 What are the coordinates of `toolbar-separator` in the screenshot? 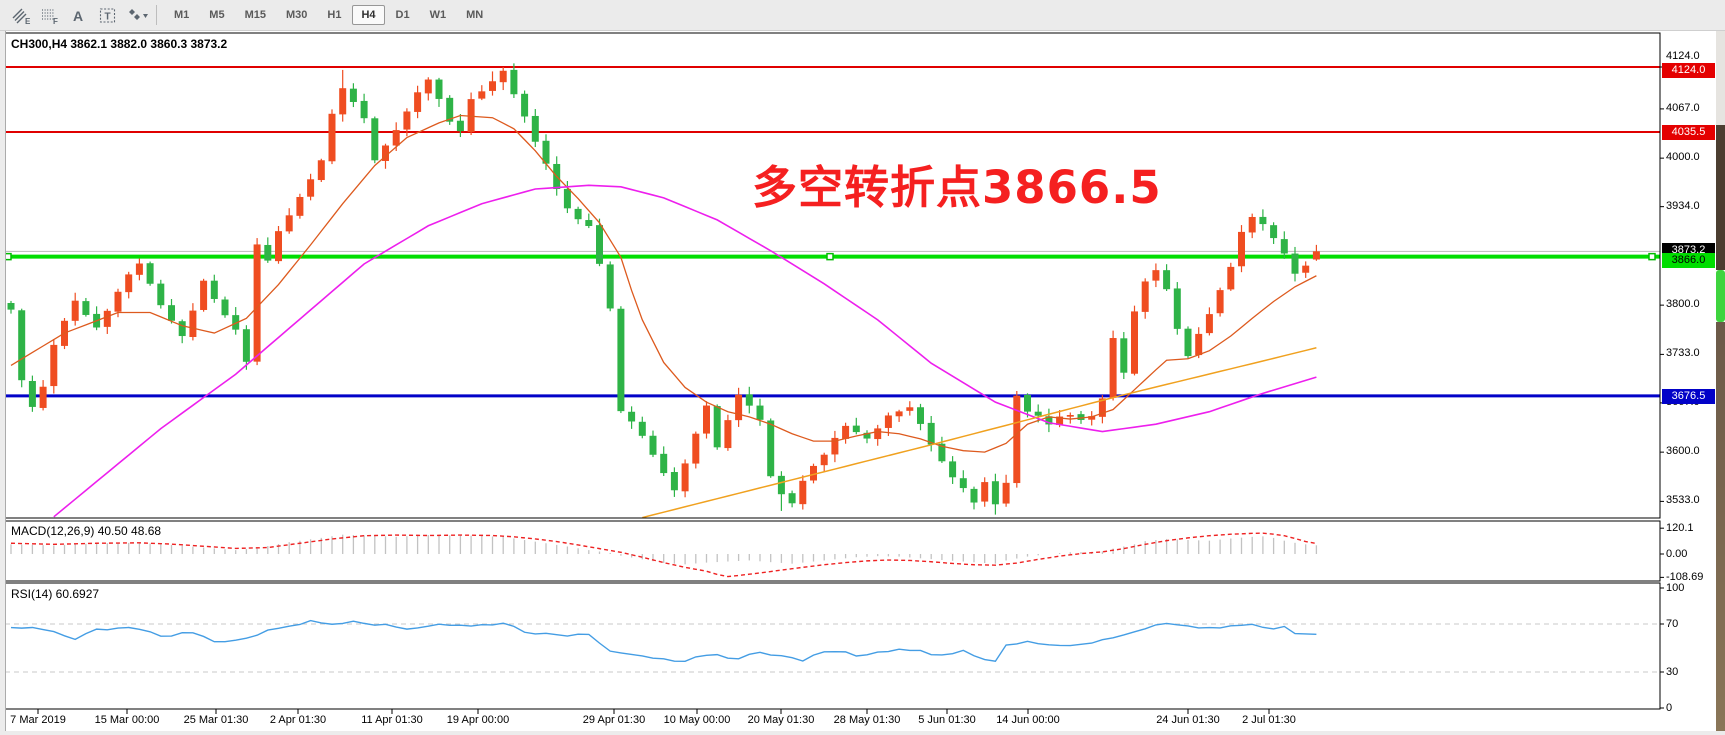 It's located at (156, 15).